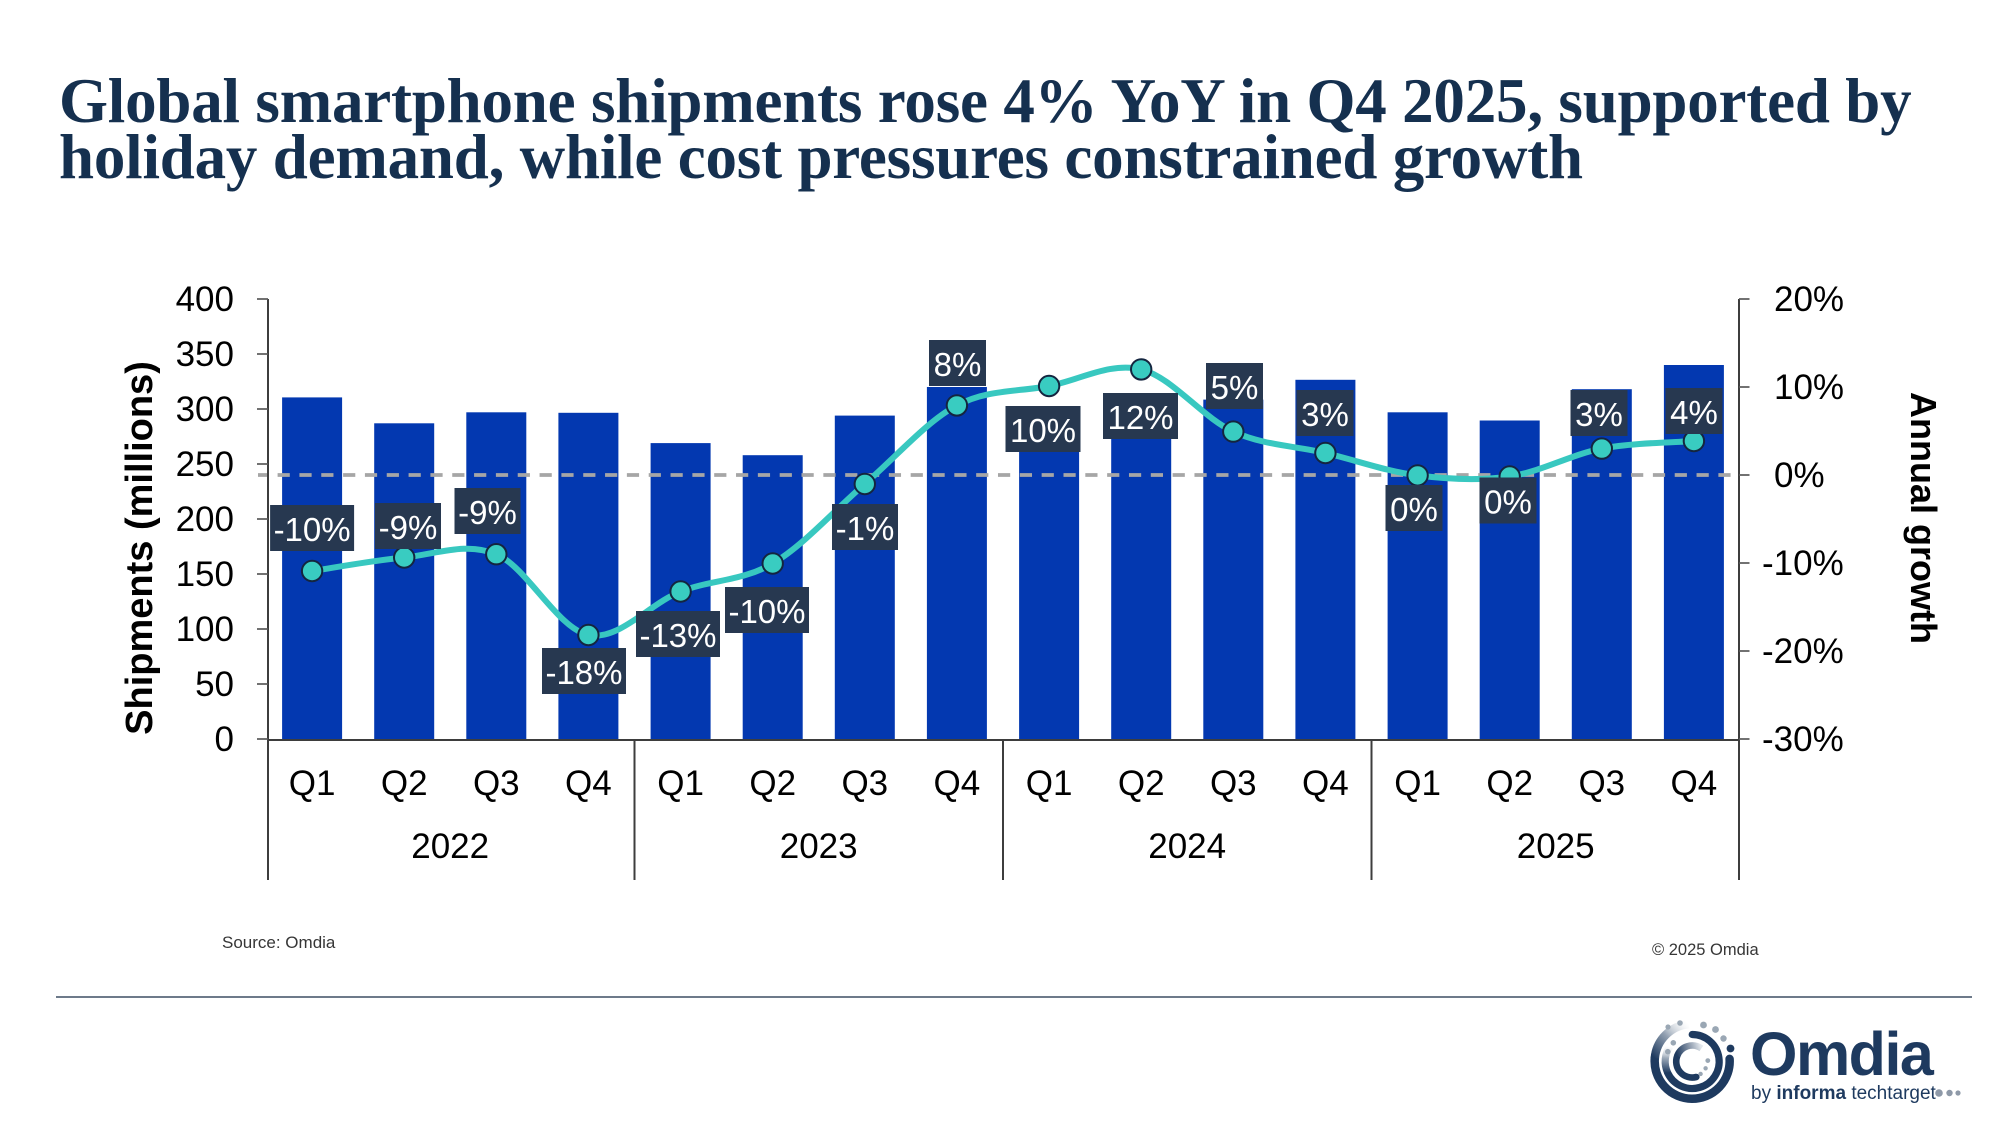  I want to click on svg-text: 12%, so click(1140, 417).